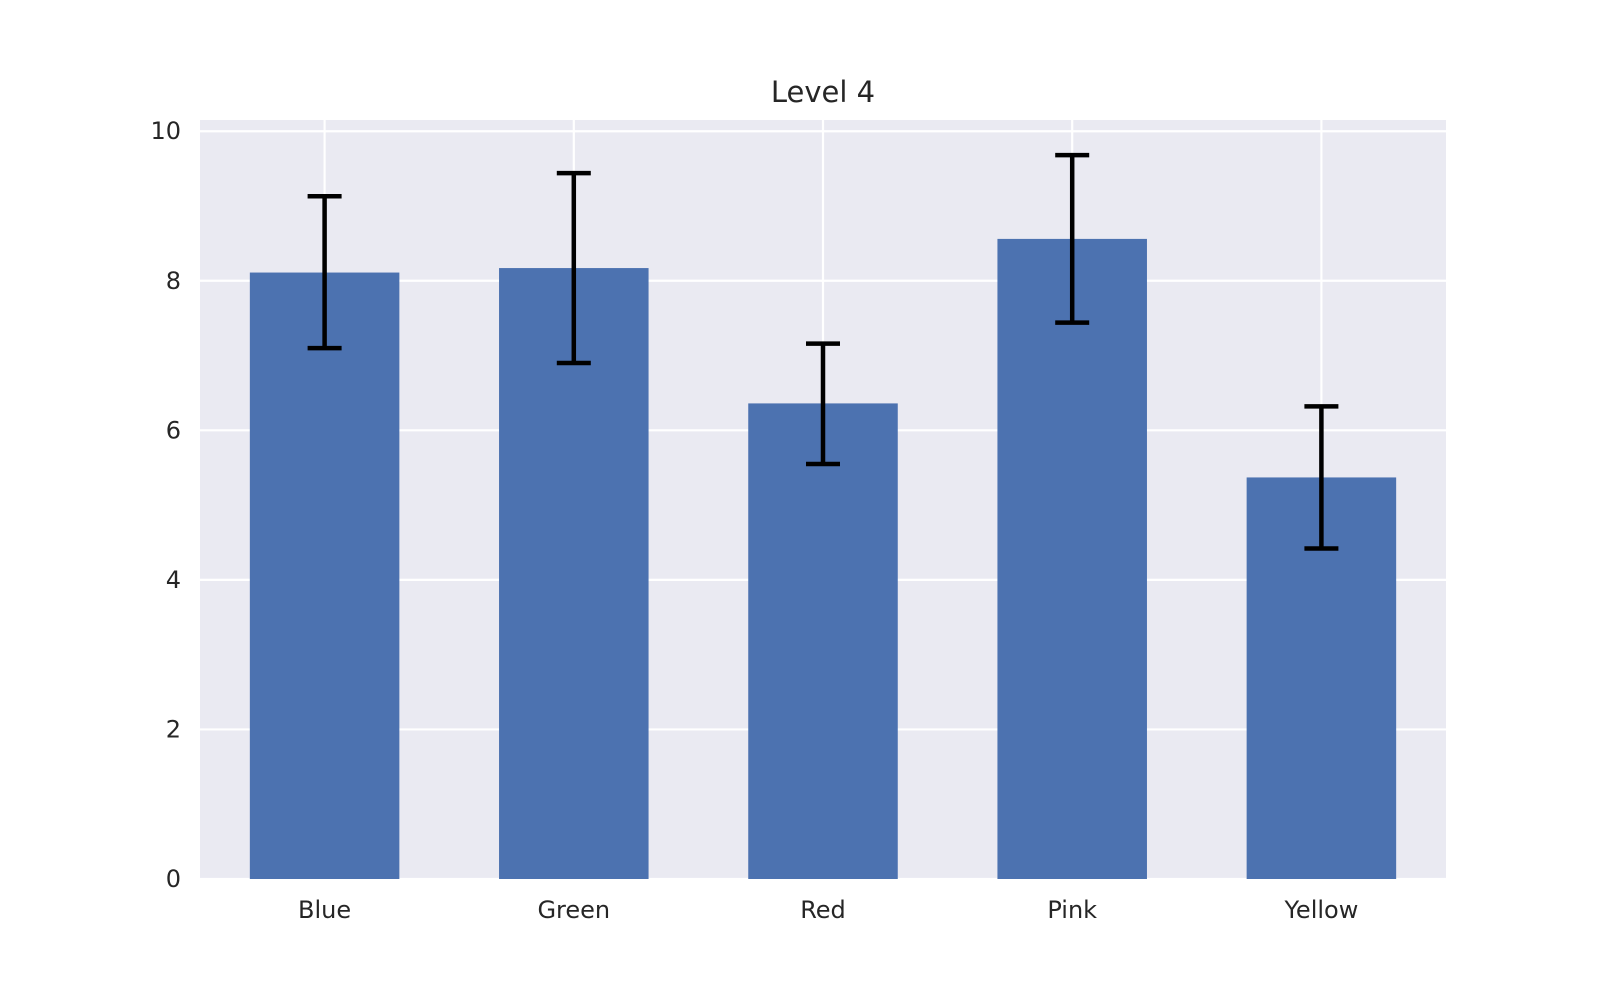 The height and width of the screenshot is (1000, 1600). I want to click on bar-pink, so click(1072, 559).